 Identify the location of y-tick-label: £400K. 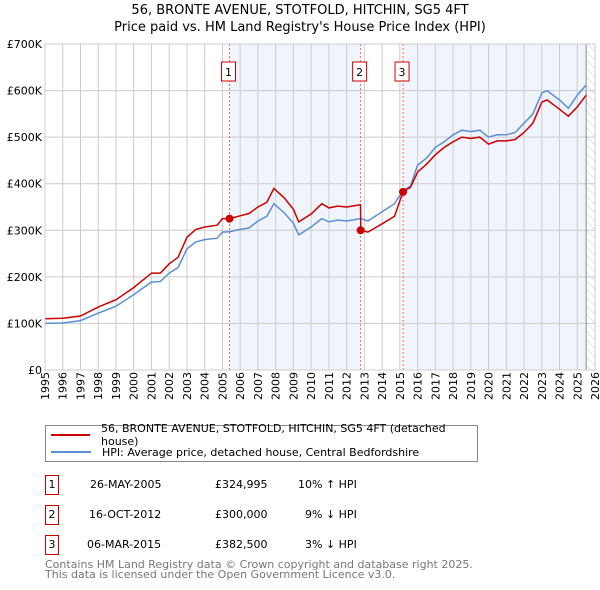
(25, 184).